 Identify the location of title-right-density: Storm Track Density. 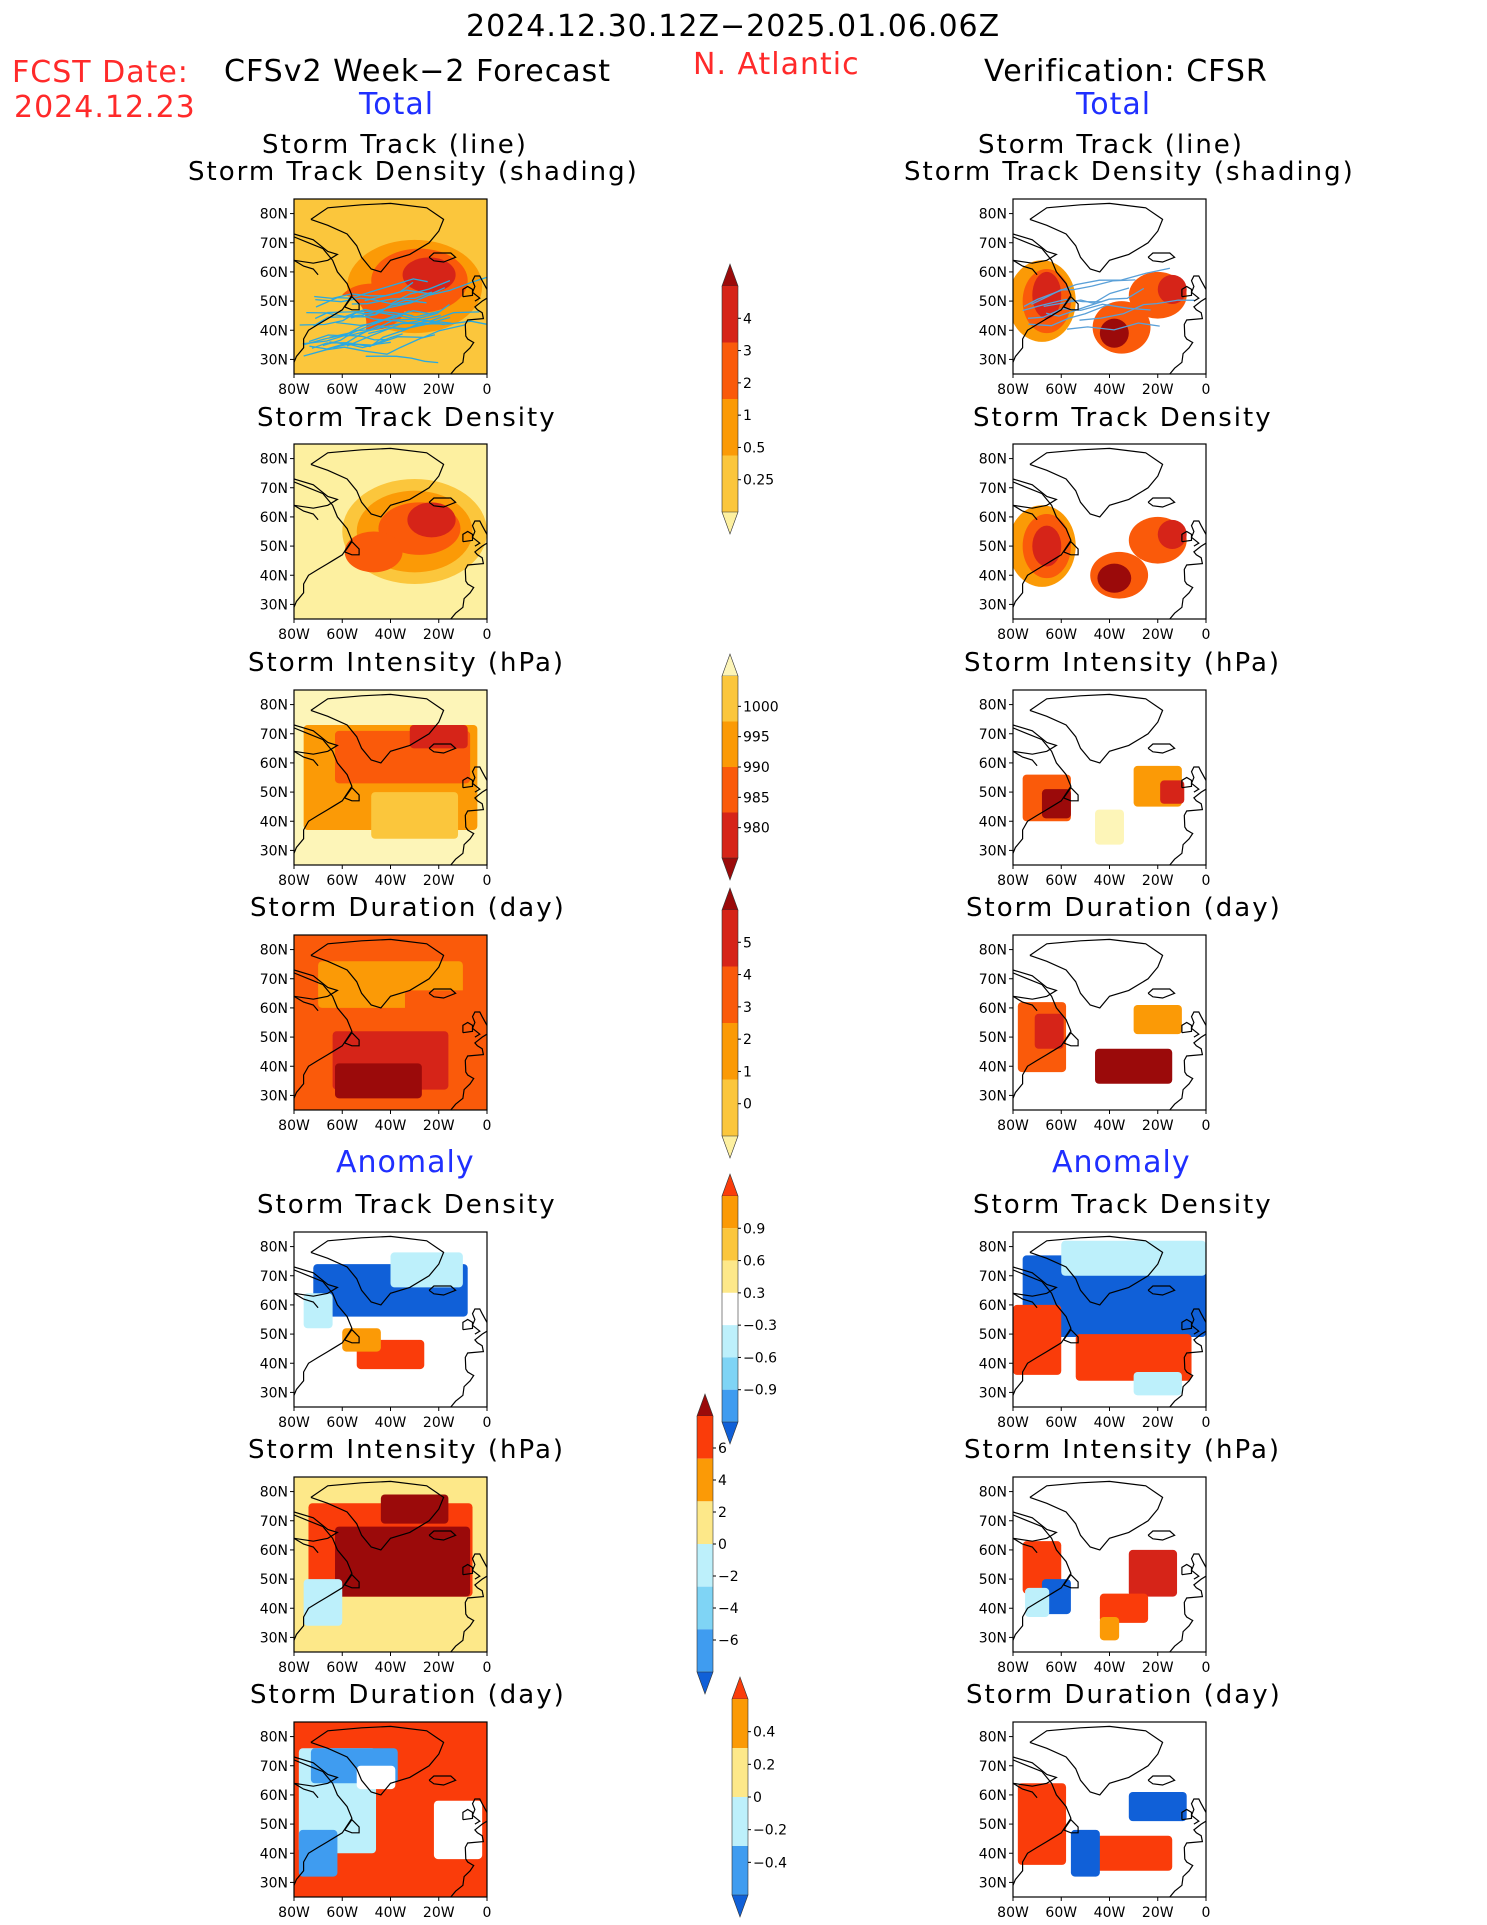
(1123, 418).